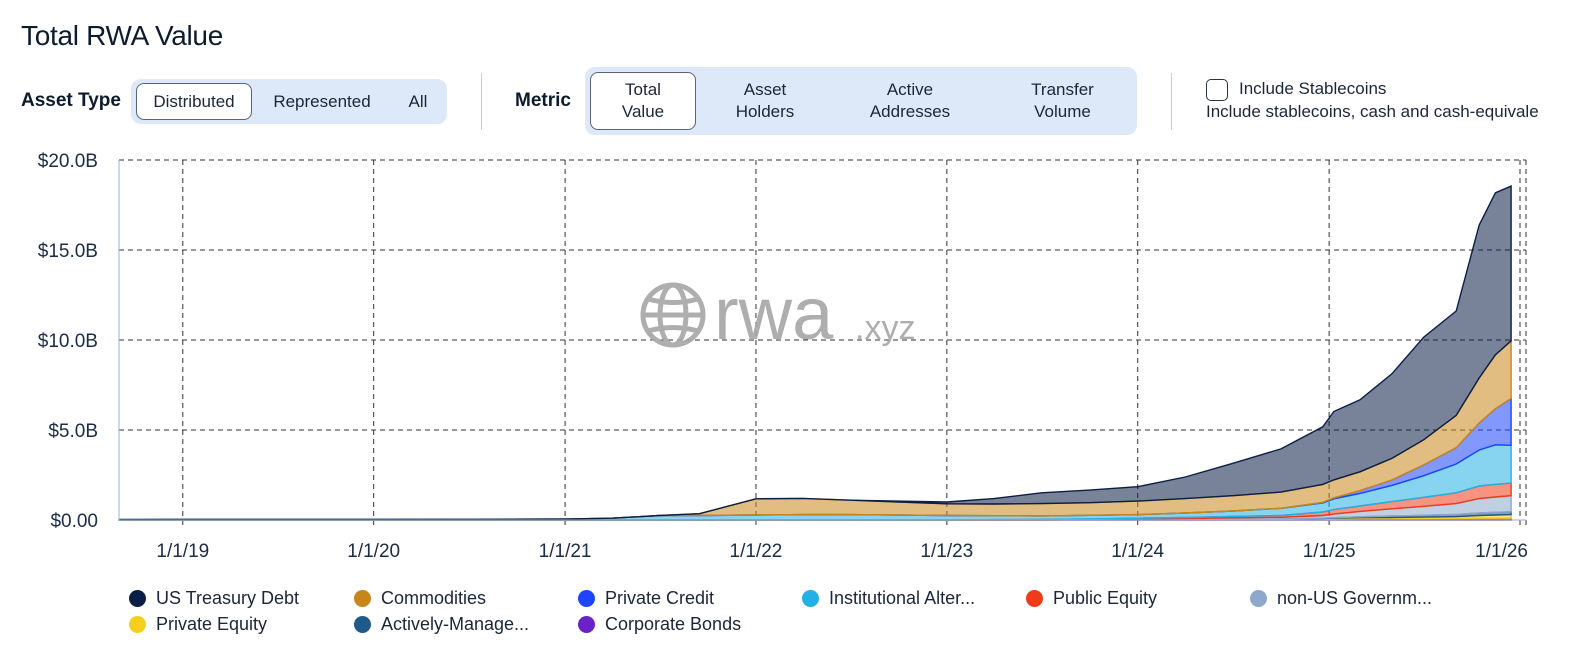 The width and height of the screenshot is (1584, 672). Describe the element at coordinates (74, 521) in the screenshot. I see `y-tick-label: $0.00` at that location.